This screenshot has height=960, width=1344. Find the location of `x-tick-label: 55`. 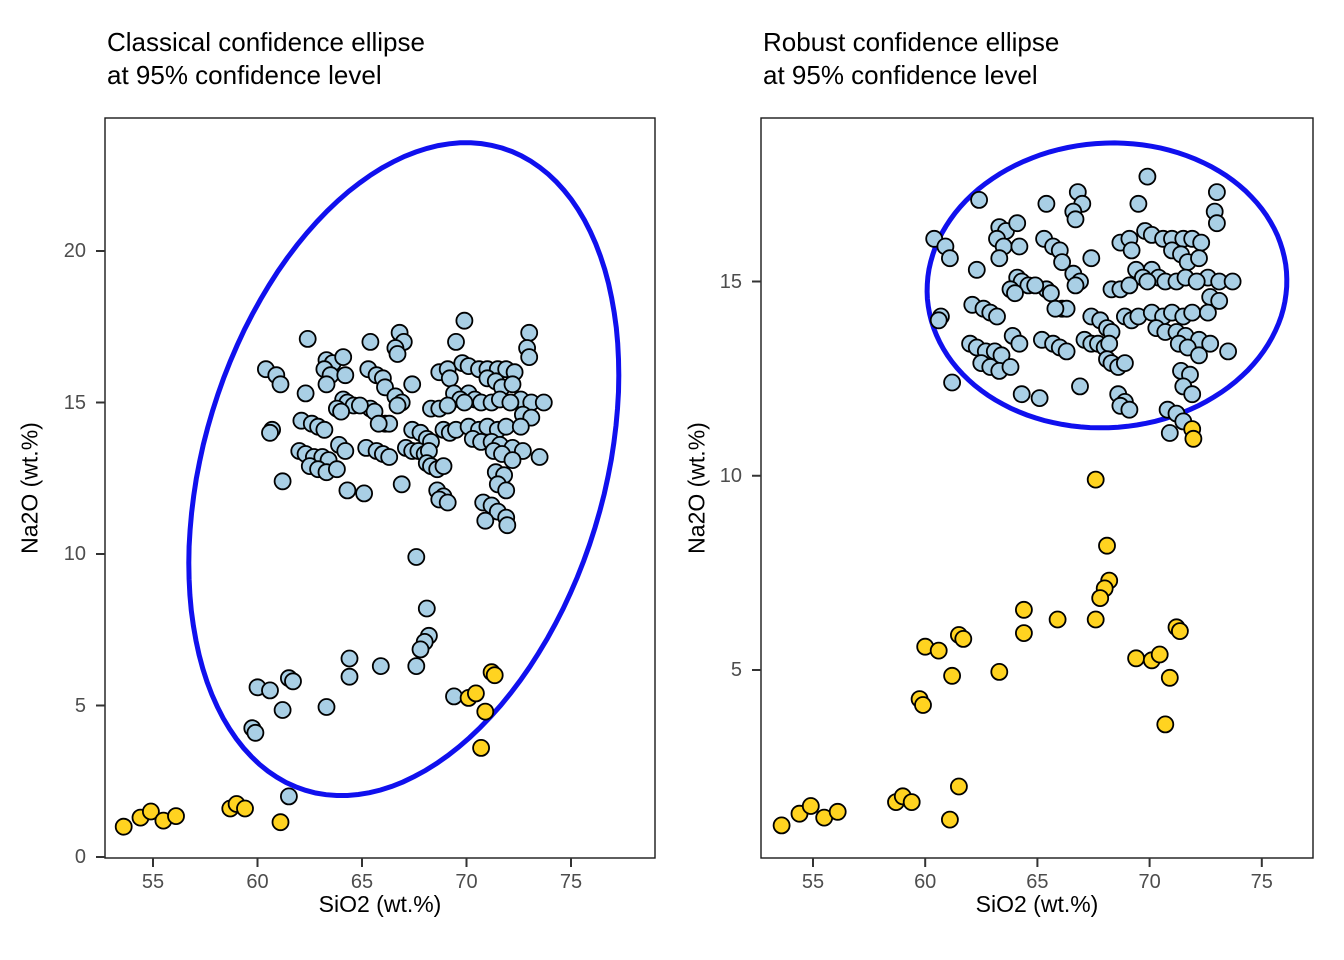

x-tick-label: 55 is located at coordinates (813, 882).